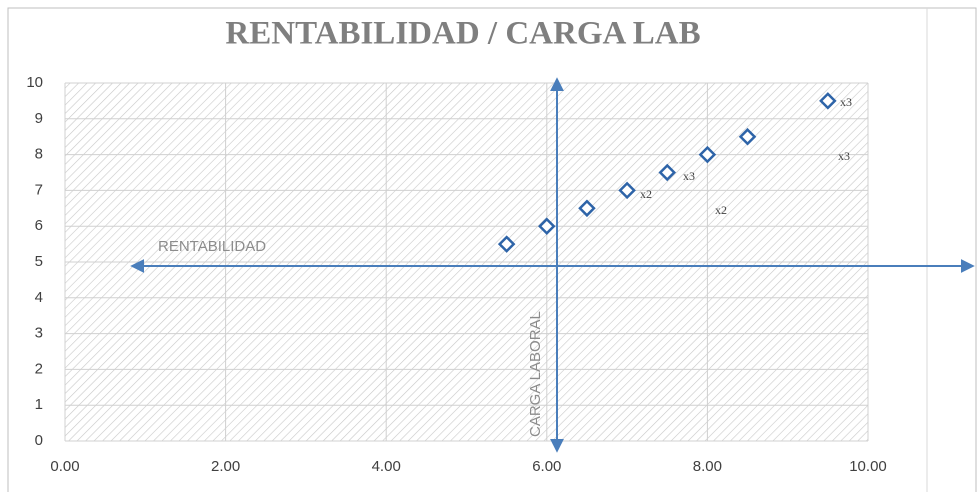 The width and height of the screenshot is (977, 492). I want to click on y-tick-label: 10, so click(34, 82).